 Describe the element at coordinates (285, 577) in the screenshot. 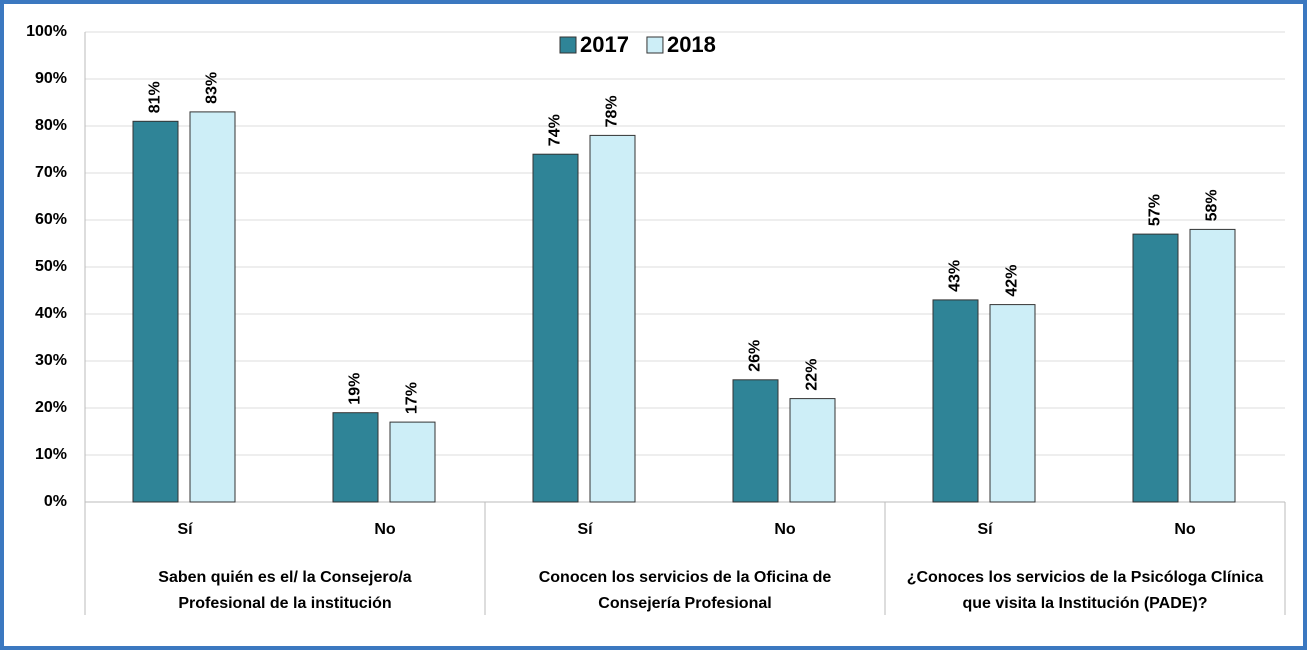

I see `group-label: Saben quién es el/ la Consejero/a` at that location.